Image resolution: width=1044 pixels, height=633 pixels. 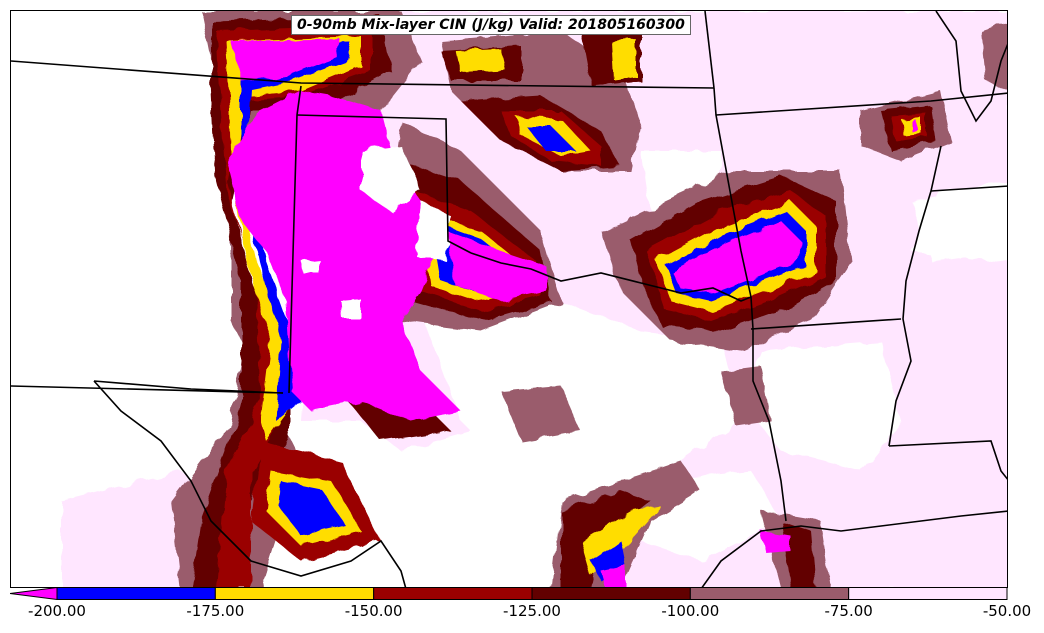 I want to click on colorbar, so click(x=509, y=593).